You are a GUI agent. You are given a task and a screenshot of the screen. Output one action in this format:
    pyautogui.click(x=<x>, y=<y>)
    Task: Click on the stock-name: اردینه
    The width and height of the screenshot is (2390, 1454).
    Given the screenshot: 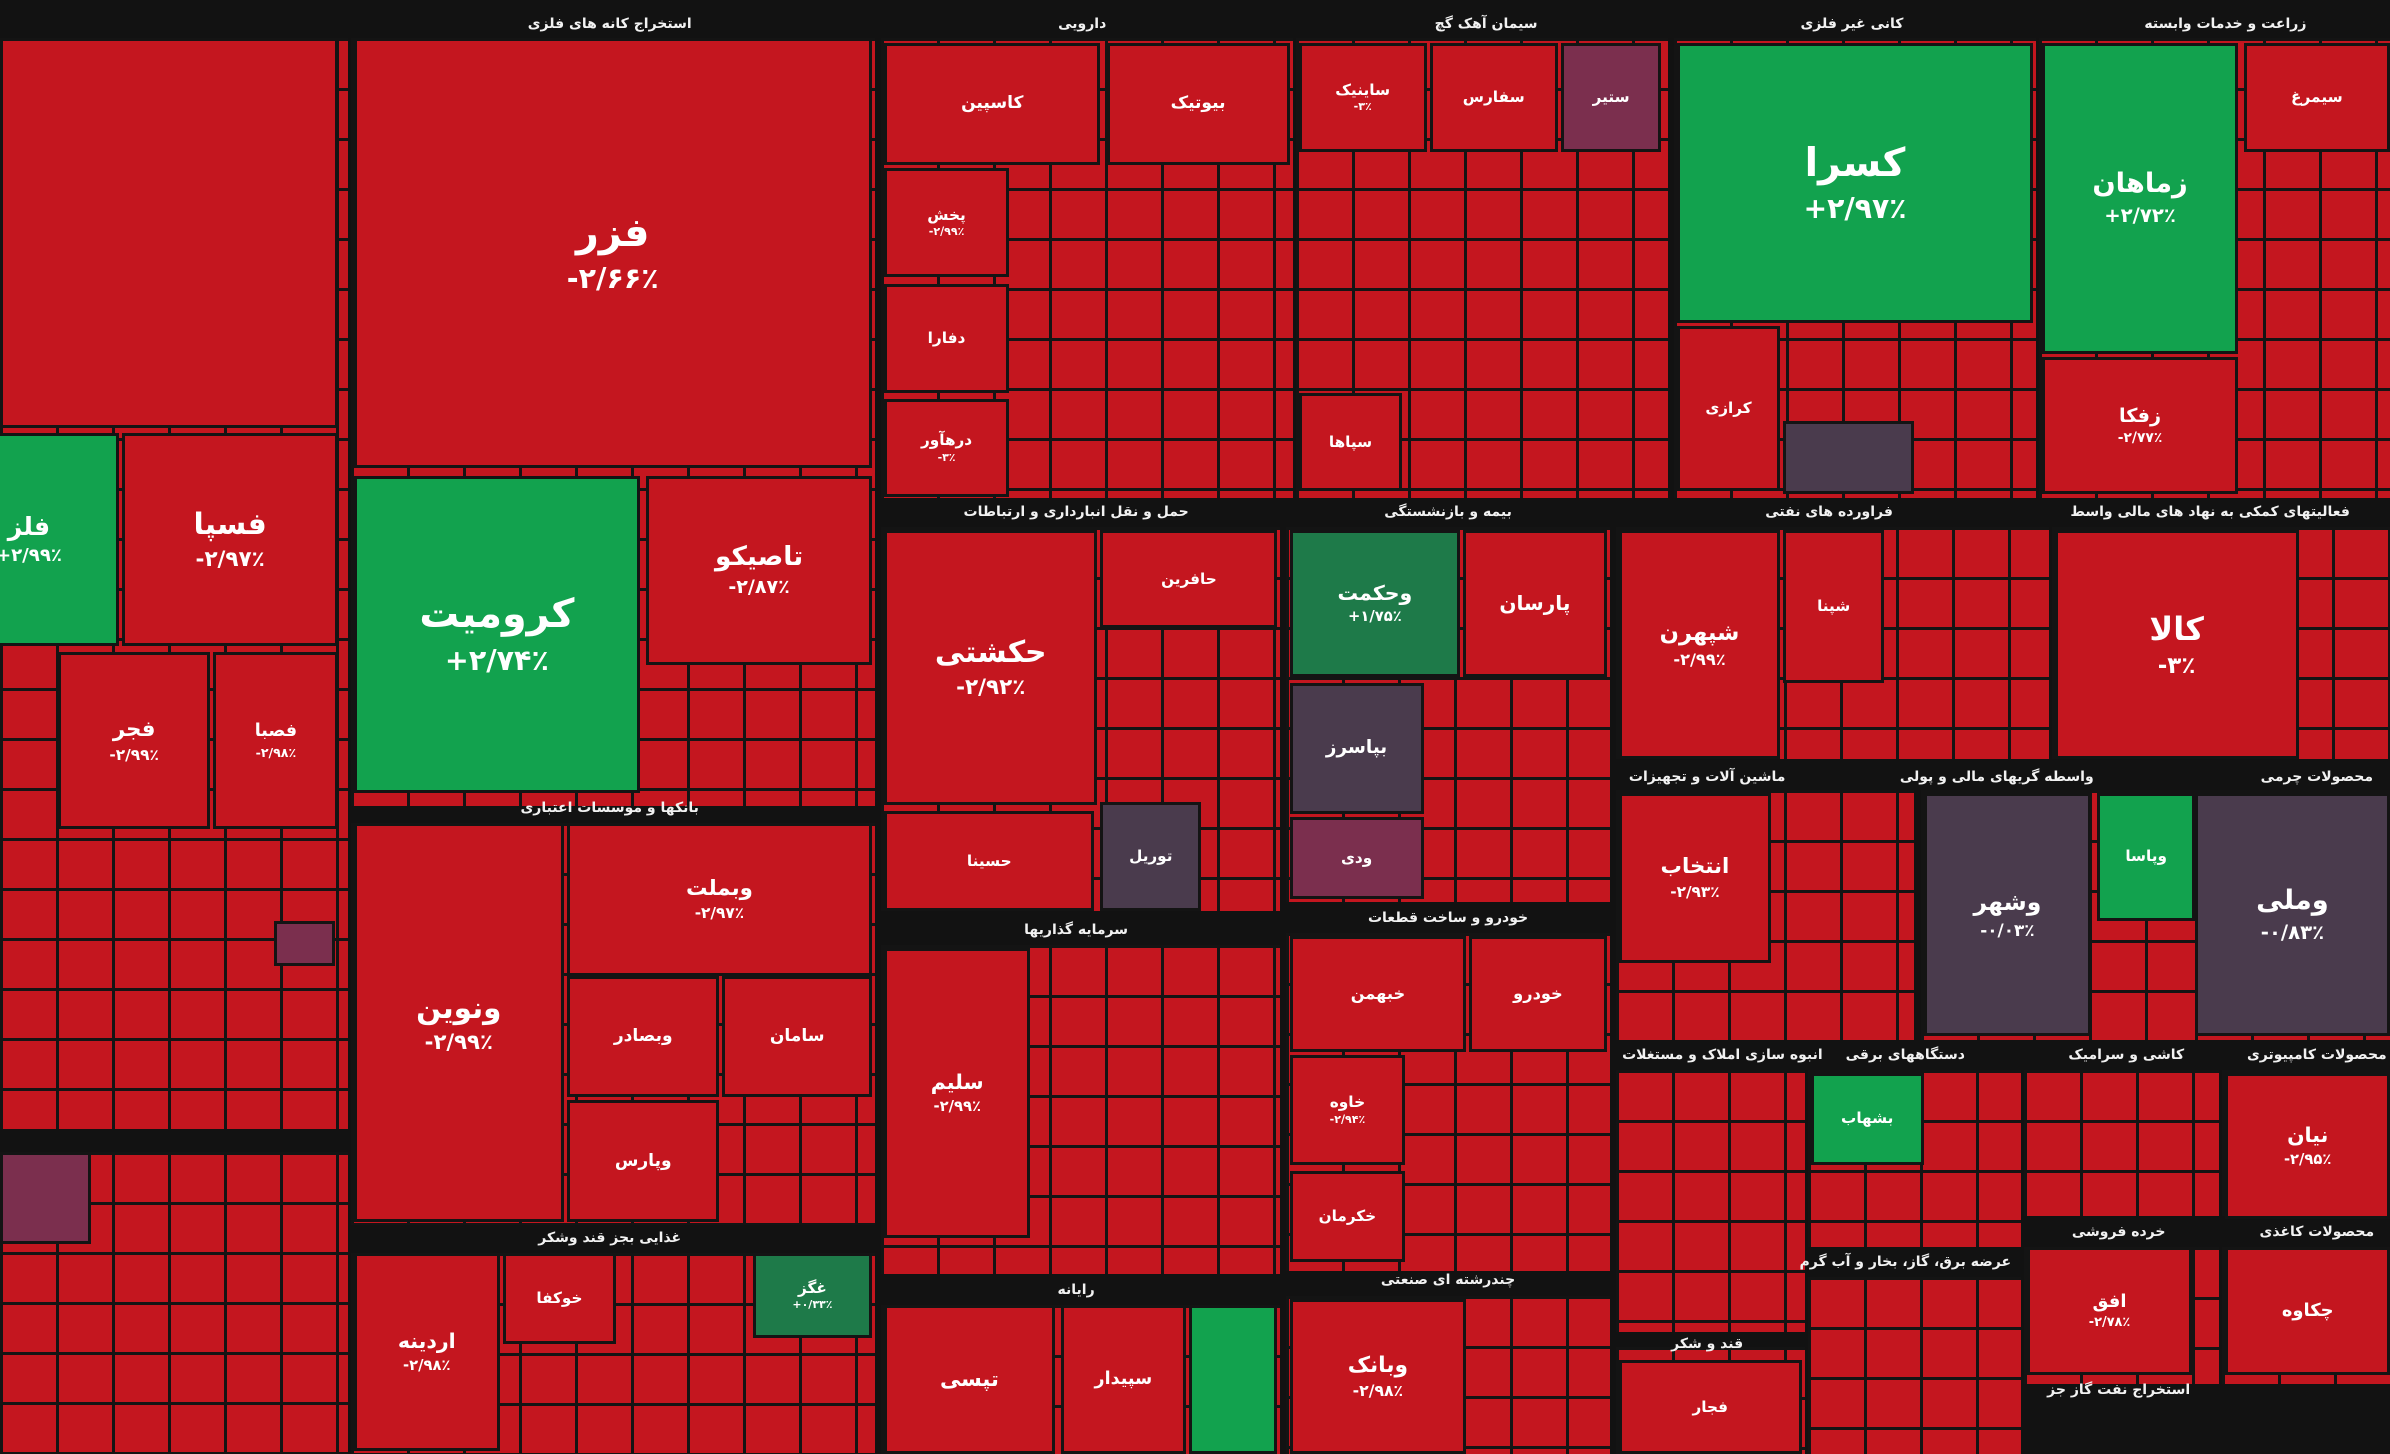 What is the action you would take?
    pyautogui.click(x=426, y=1341)
    